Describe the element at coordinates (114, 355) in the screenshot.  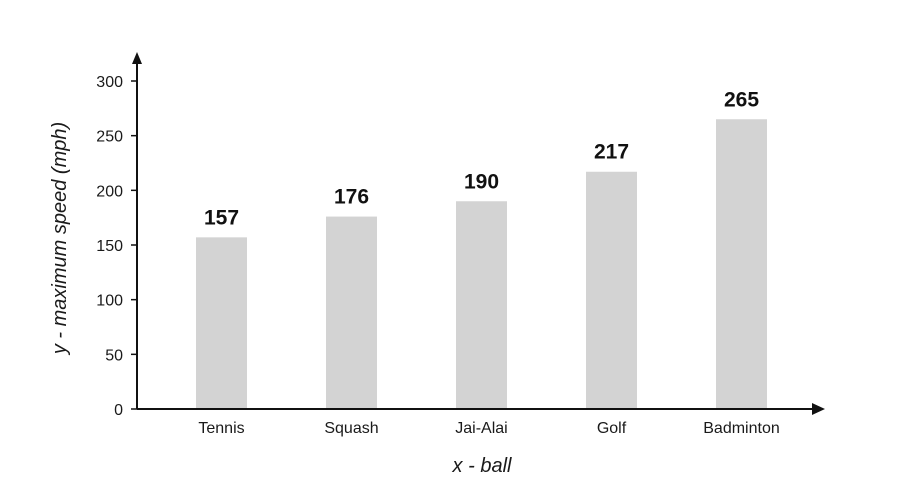
I see `y-tick-label: 50` at that location.